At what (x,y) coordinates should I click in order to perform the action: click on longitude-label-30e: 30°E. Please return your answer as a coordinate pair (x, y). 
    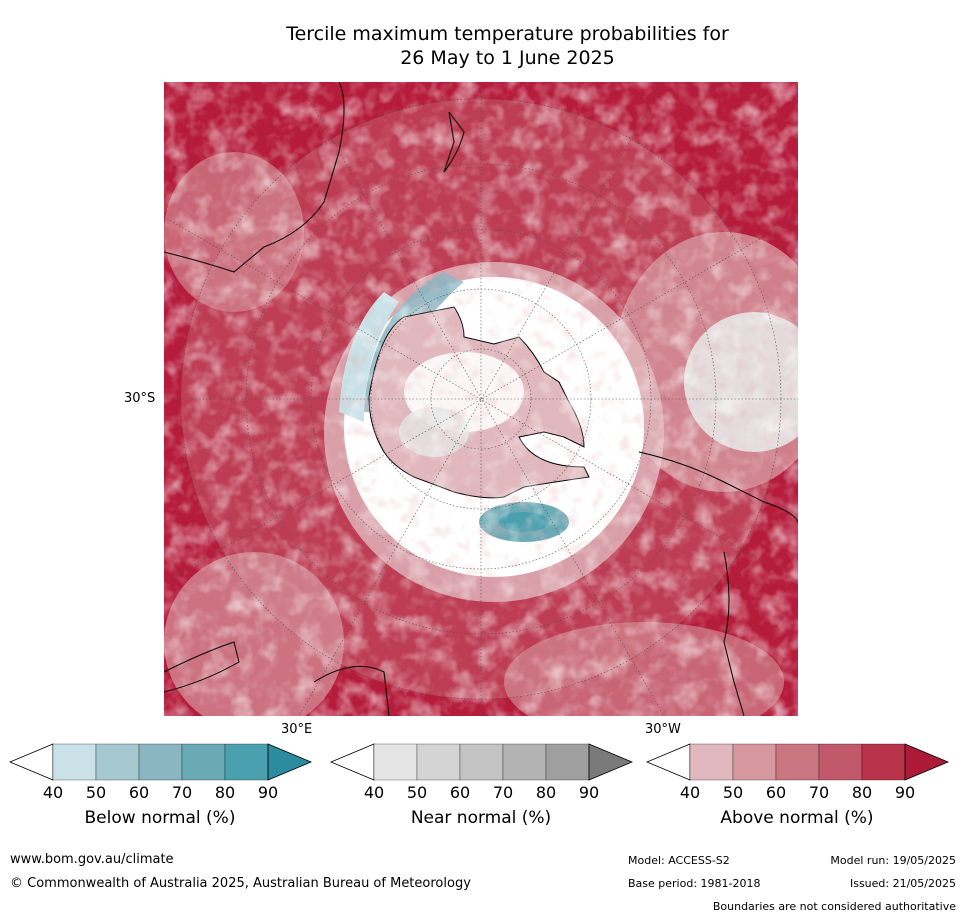
    Looking at the image, I should click on (297, 729).